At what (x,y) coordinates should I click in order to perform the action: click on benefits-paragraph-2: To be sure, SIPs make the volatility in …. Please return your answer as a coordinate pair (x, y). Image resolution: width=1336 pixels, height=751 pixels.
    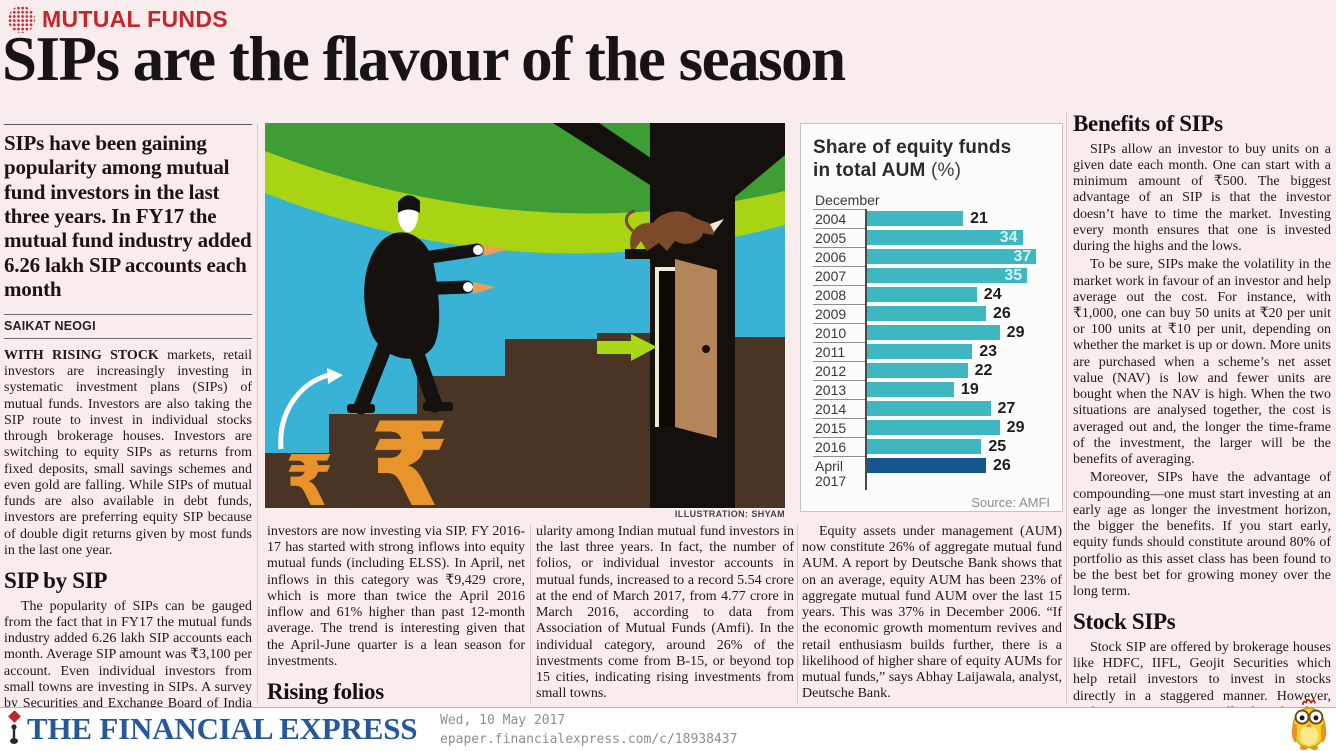
    Looking at the image, I should click on (1202, 362).